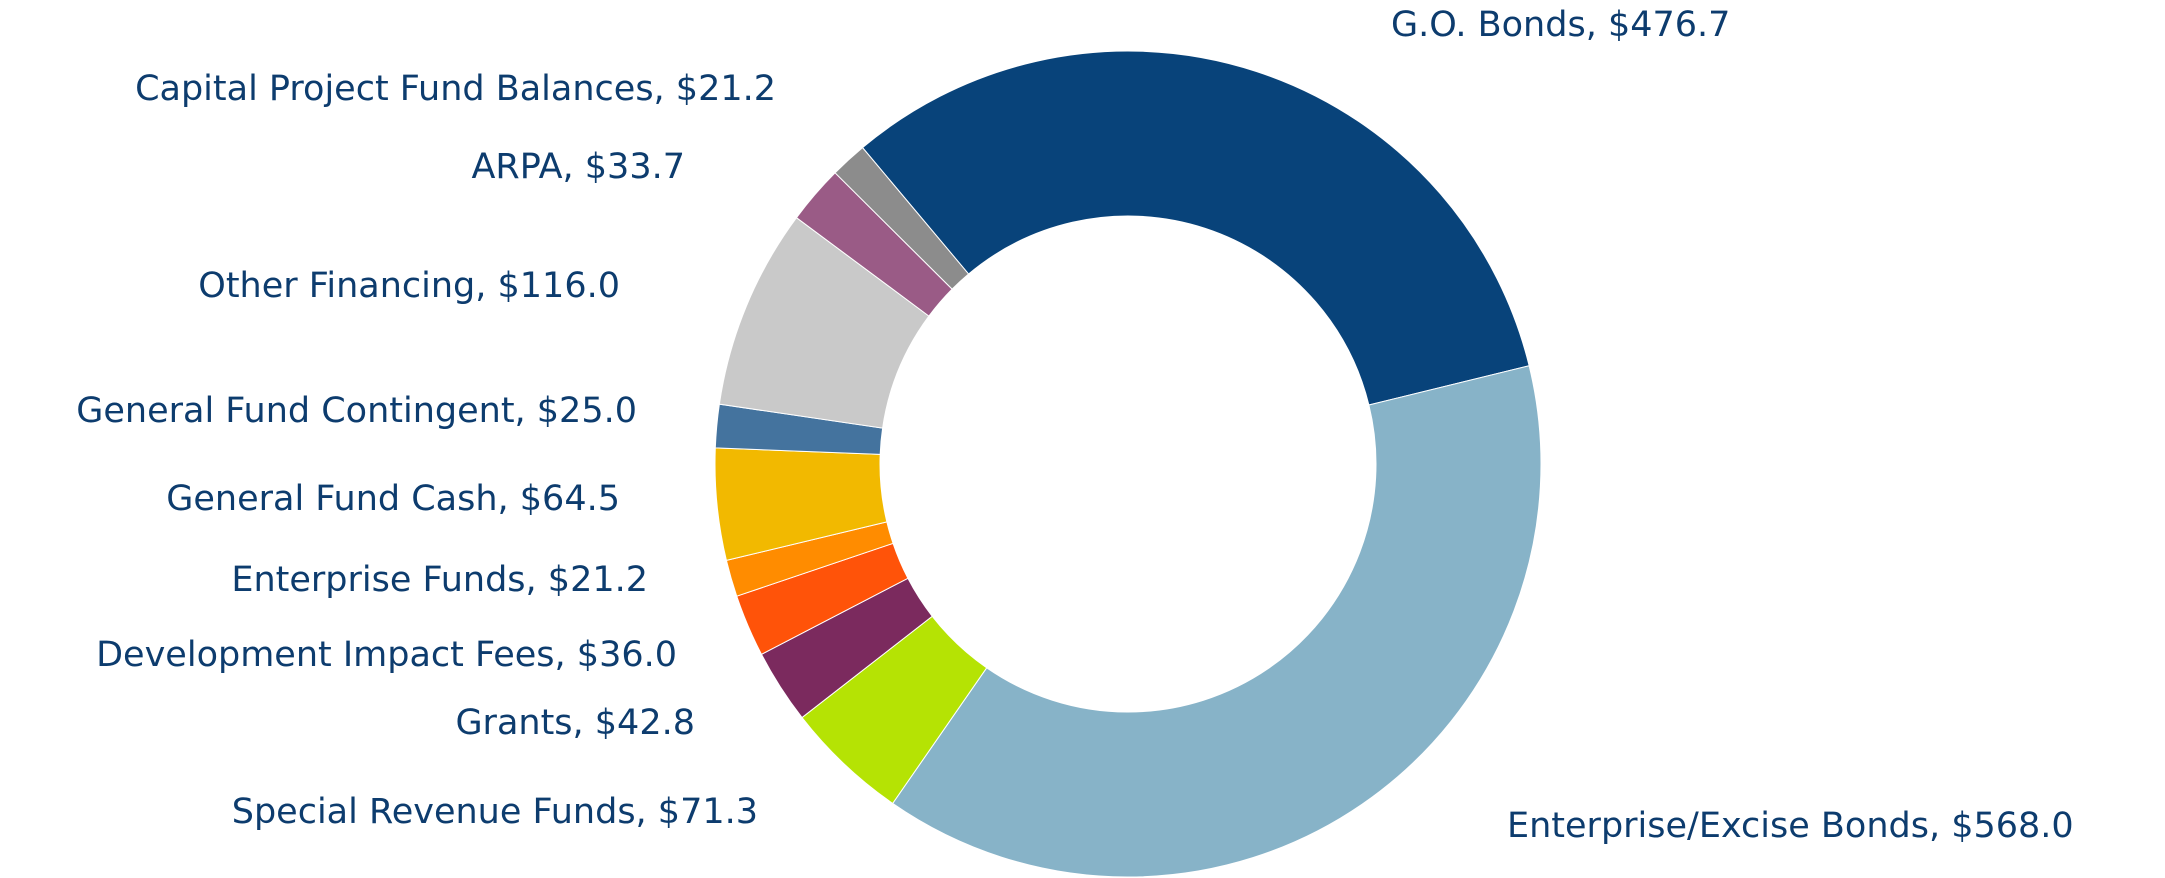  What do you see at coordinates (1560, 25) in the screenshot?
I see `data-label: G.O. Bonds, $476.7` at bounding box center [1560, 25].